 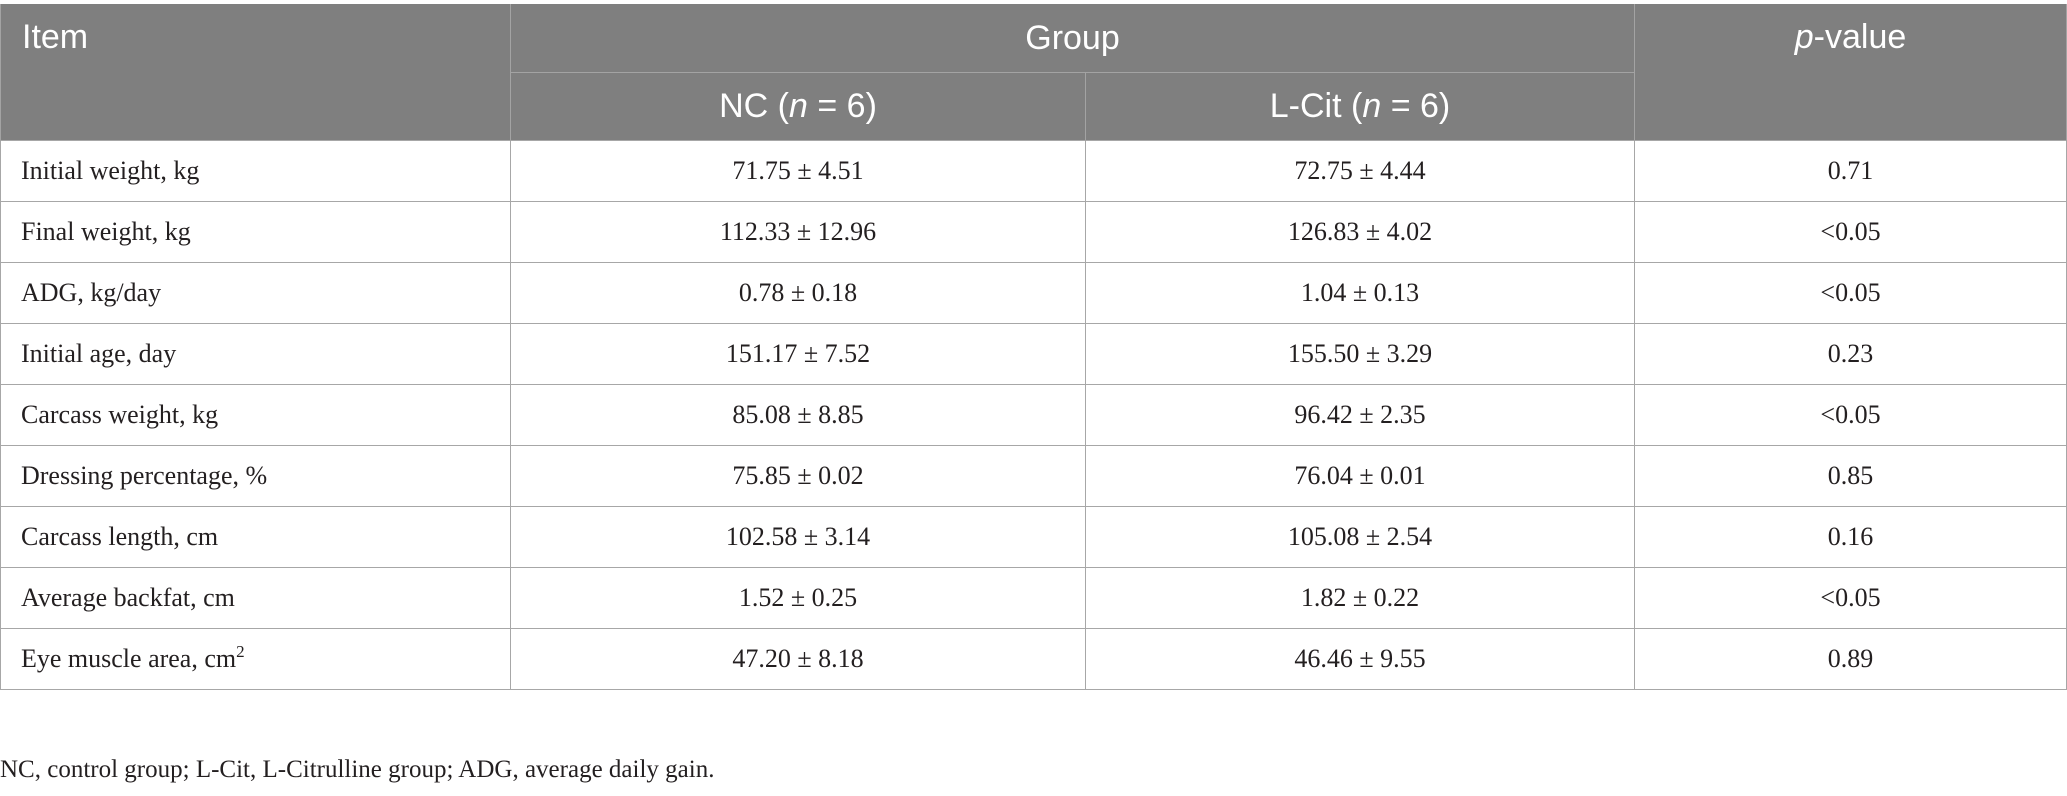 What do you see at coordinates (1360, 232) in the screenshot?
I see `lcit-value-cell: 126.83 ± 4.02` at bounding box center [1360, 232].